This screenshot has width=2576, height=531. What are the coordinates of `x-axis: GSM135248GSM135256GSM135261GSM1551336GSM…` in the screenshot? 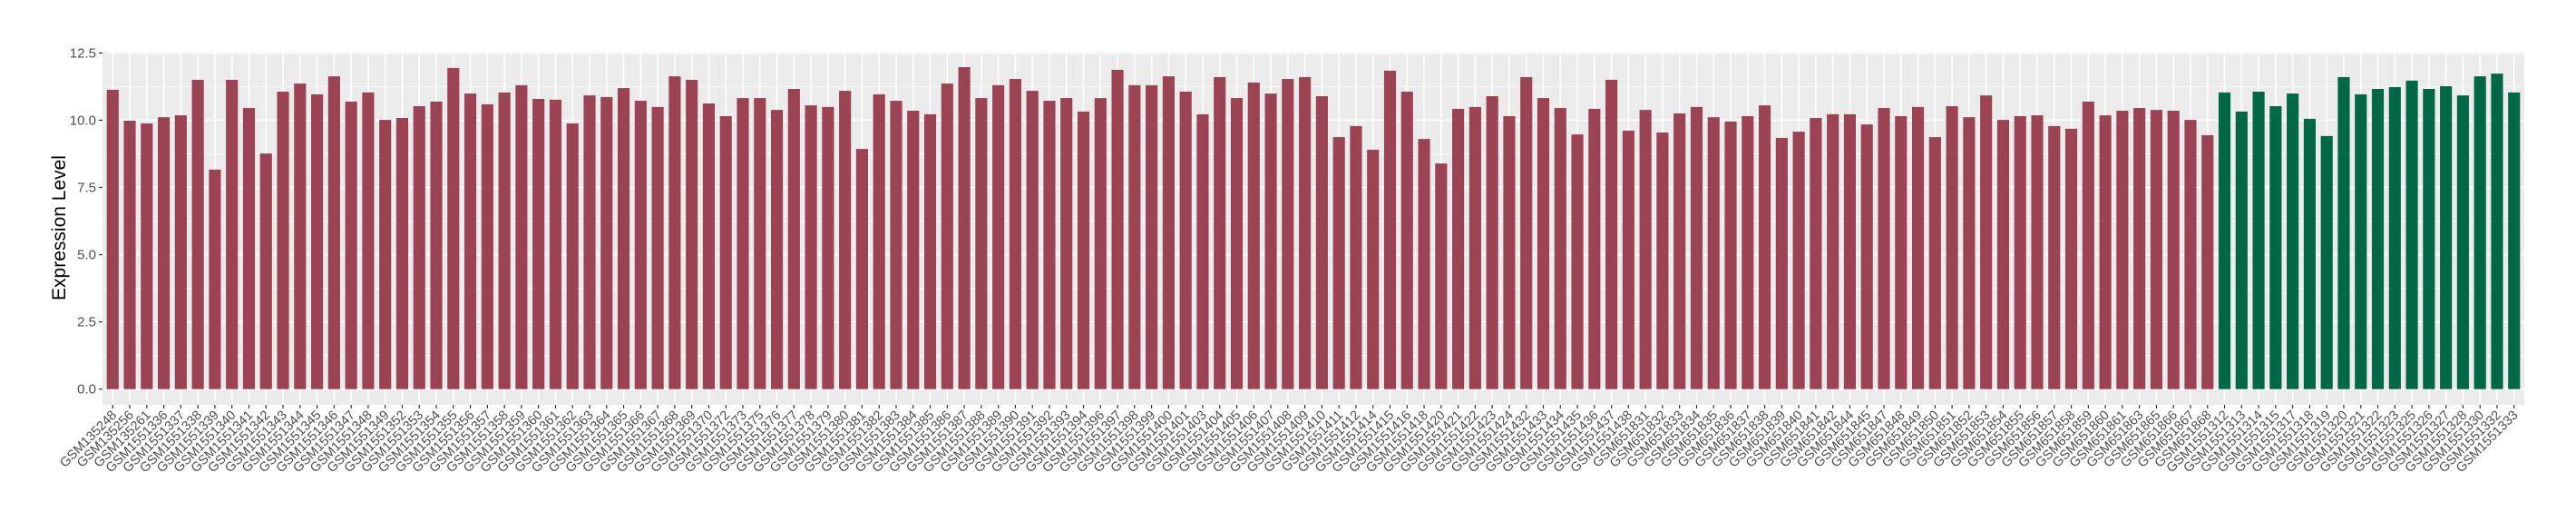 It's located at (1289, 440).